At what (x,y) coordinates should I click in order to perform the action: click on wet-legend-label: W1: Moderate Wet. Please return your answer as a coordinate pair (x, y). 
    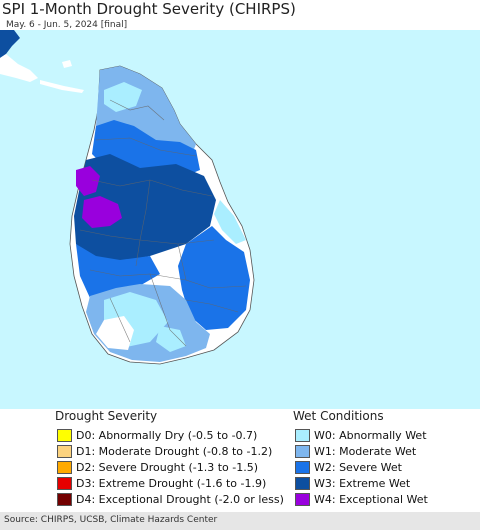
    Looking at the image, I should click on (365, 451).